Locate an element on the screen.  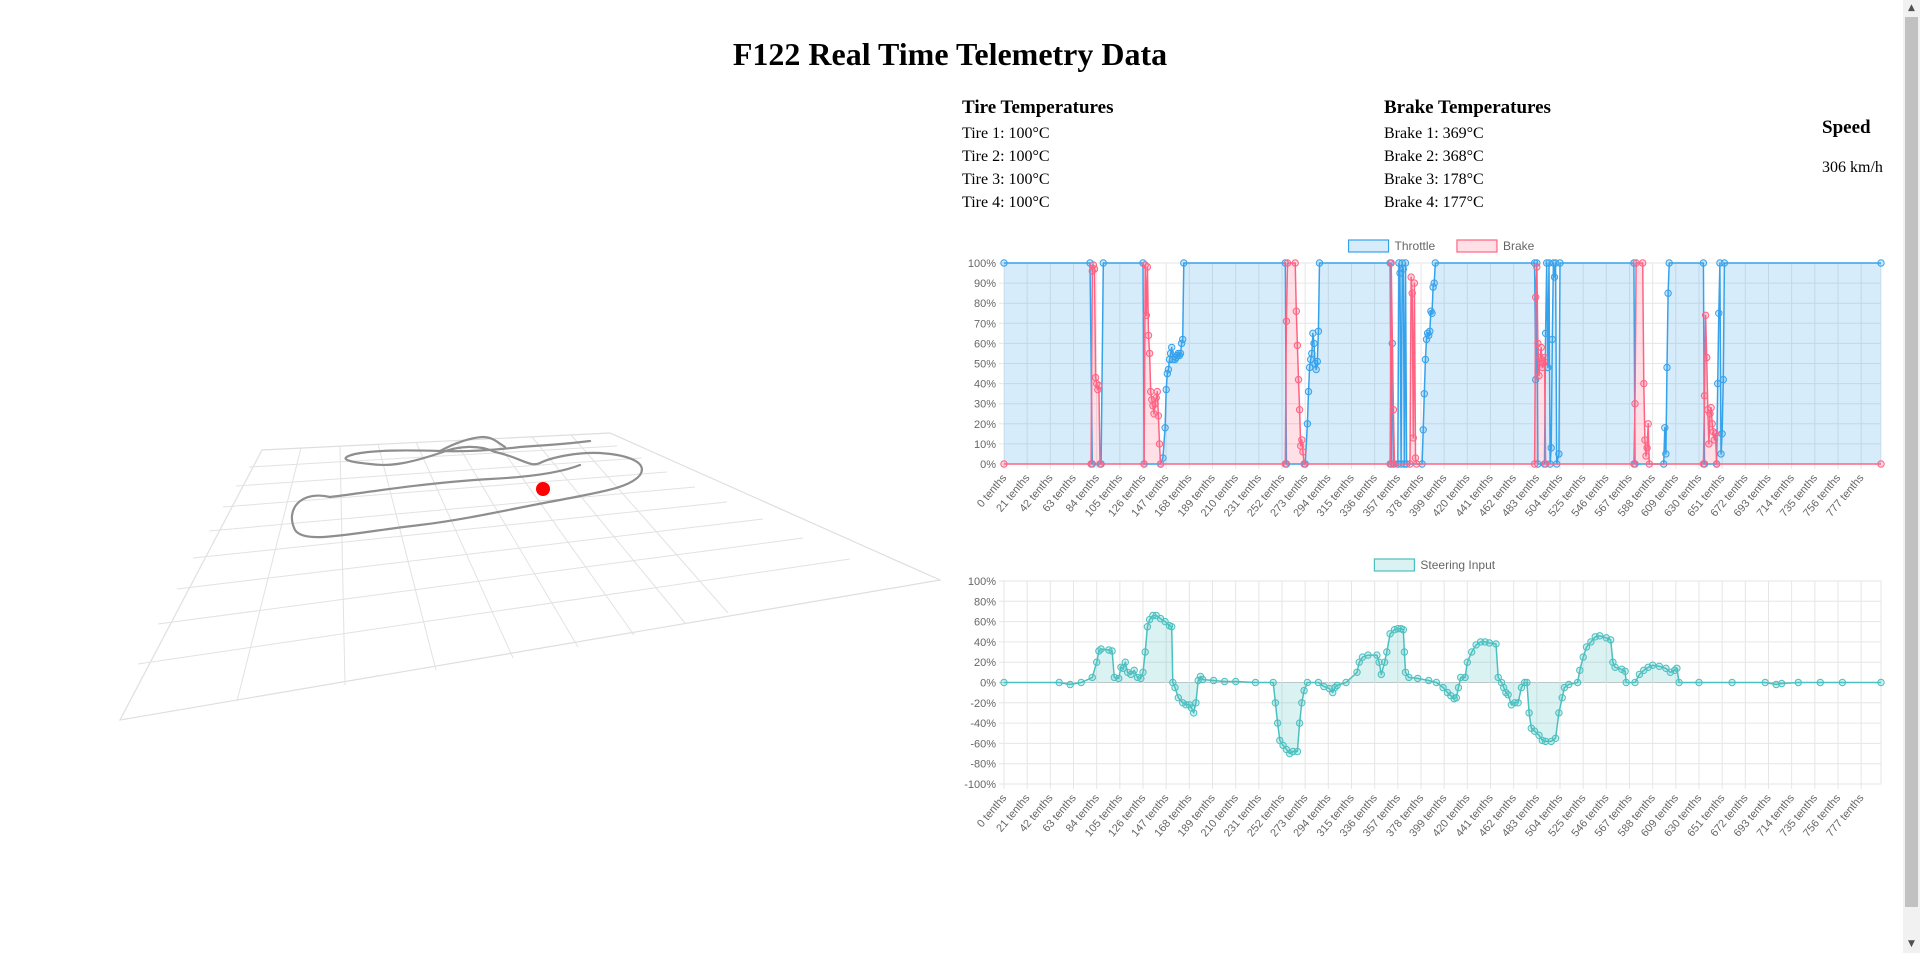
y-tick-label: -60% is located at coordinates (983, 744).